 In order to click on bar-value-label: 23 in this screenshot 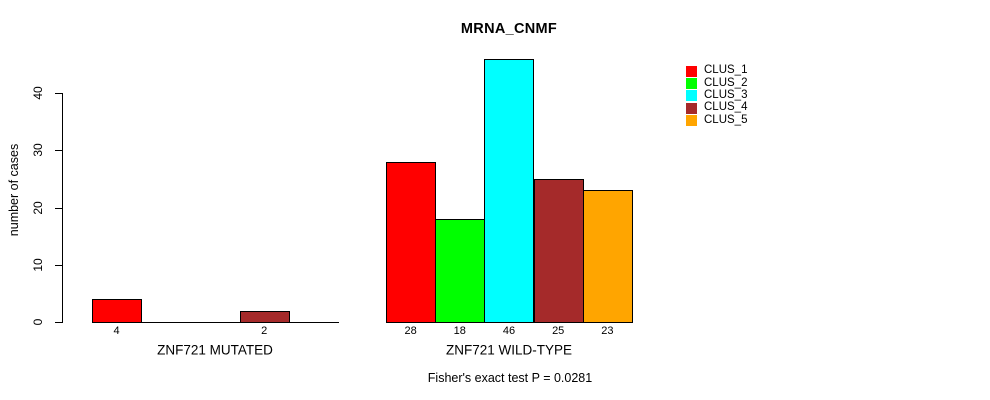, I will do `click(607, 331)`.